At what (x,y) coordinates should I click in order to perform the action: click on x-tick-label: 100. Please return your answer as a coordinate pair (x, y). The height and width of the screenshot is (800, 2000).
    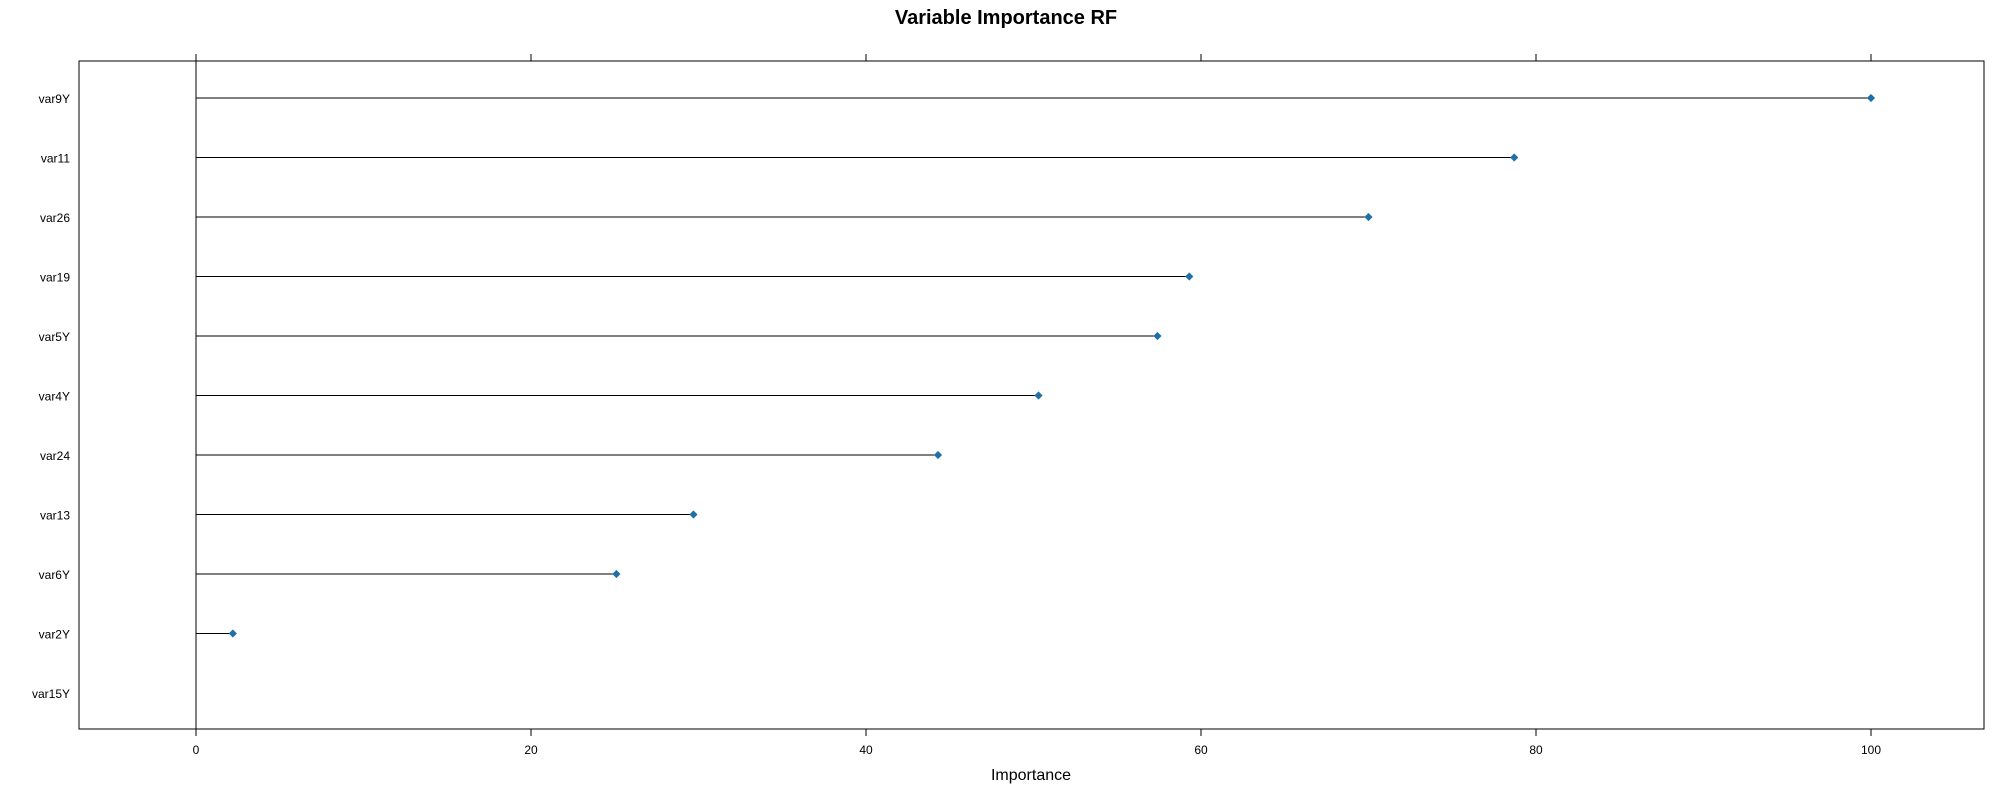
    Looking at the image, I should click on (1871, 750).